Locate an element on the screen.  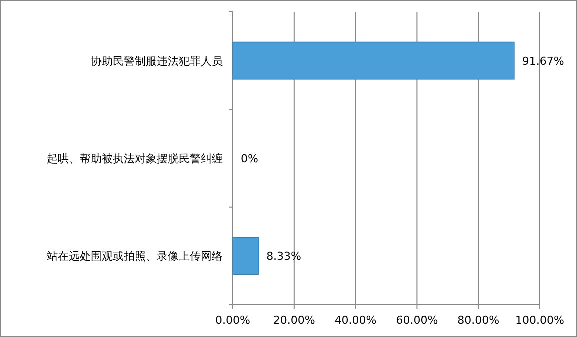
data-label: 91.67% is located at coordinates (543, 61).